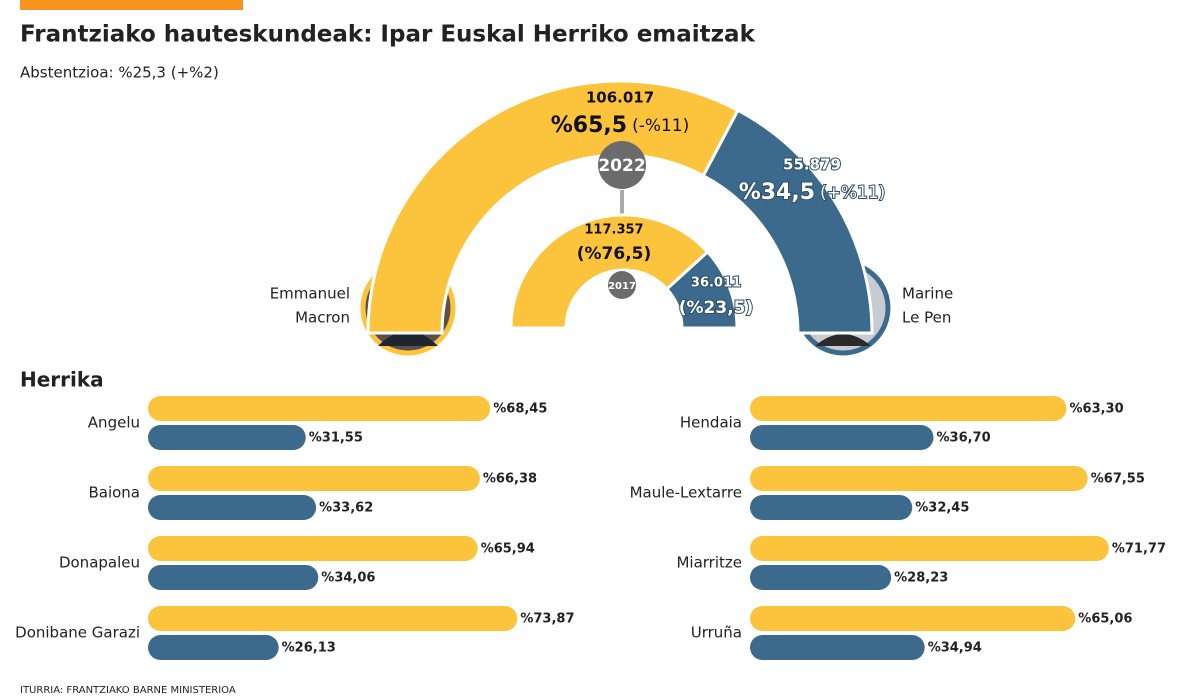 This screenshot has width=1200, height=700. I want to click on subtitle: Abstentzioa: %25,3 (+%2), so click(119, 73).